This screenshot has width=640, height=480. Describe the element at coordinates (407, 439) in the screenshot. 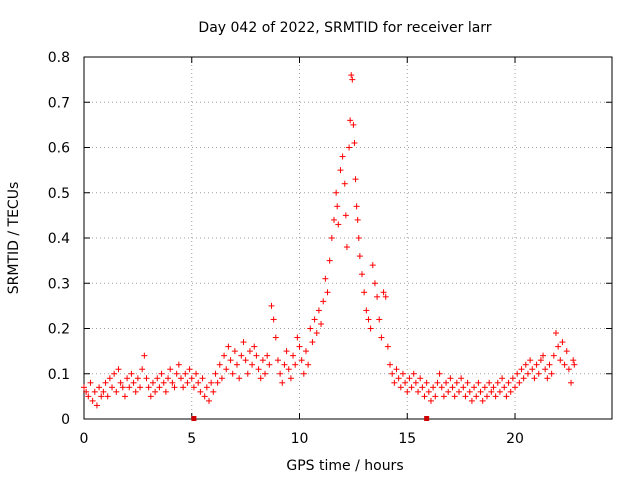

I see `x-tick-label: 15` at that location.